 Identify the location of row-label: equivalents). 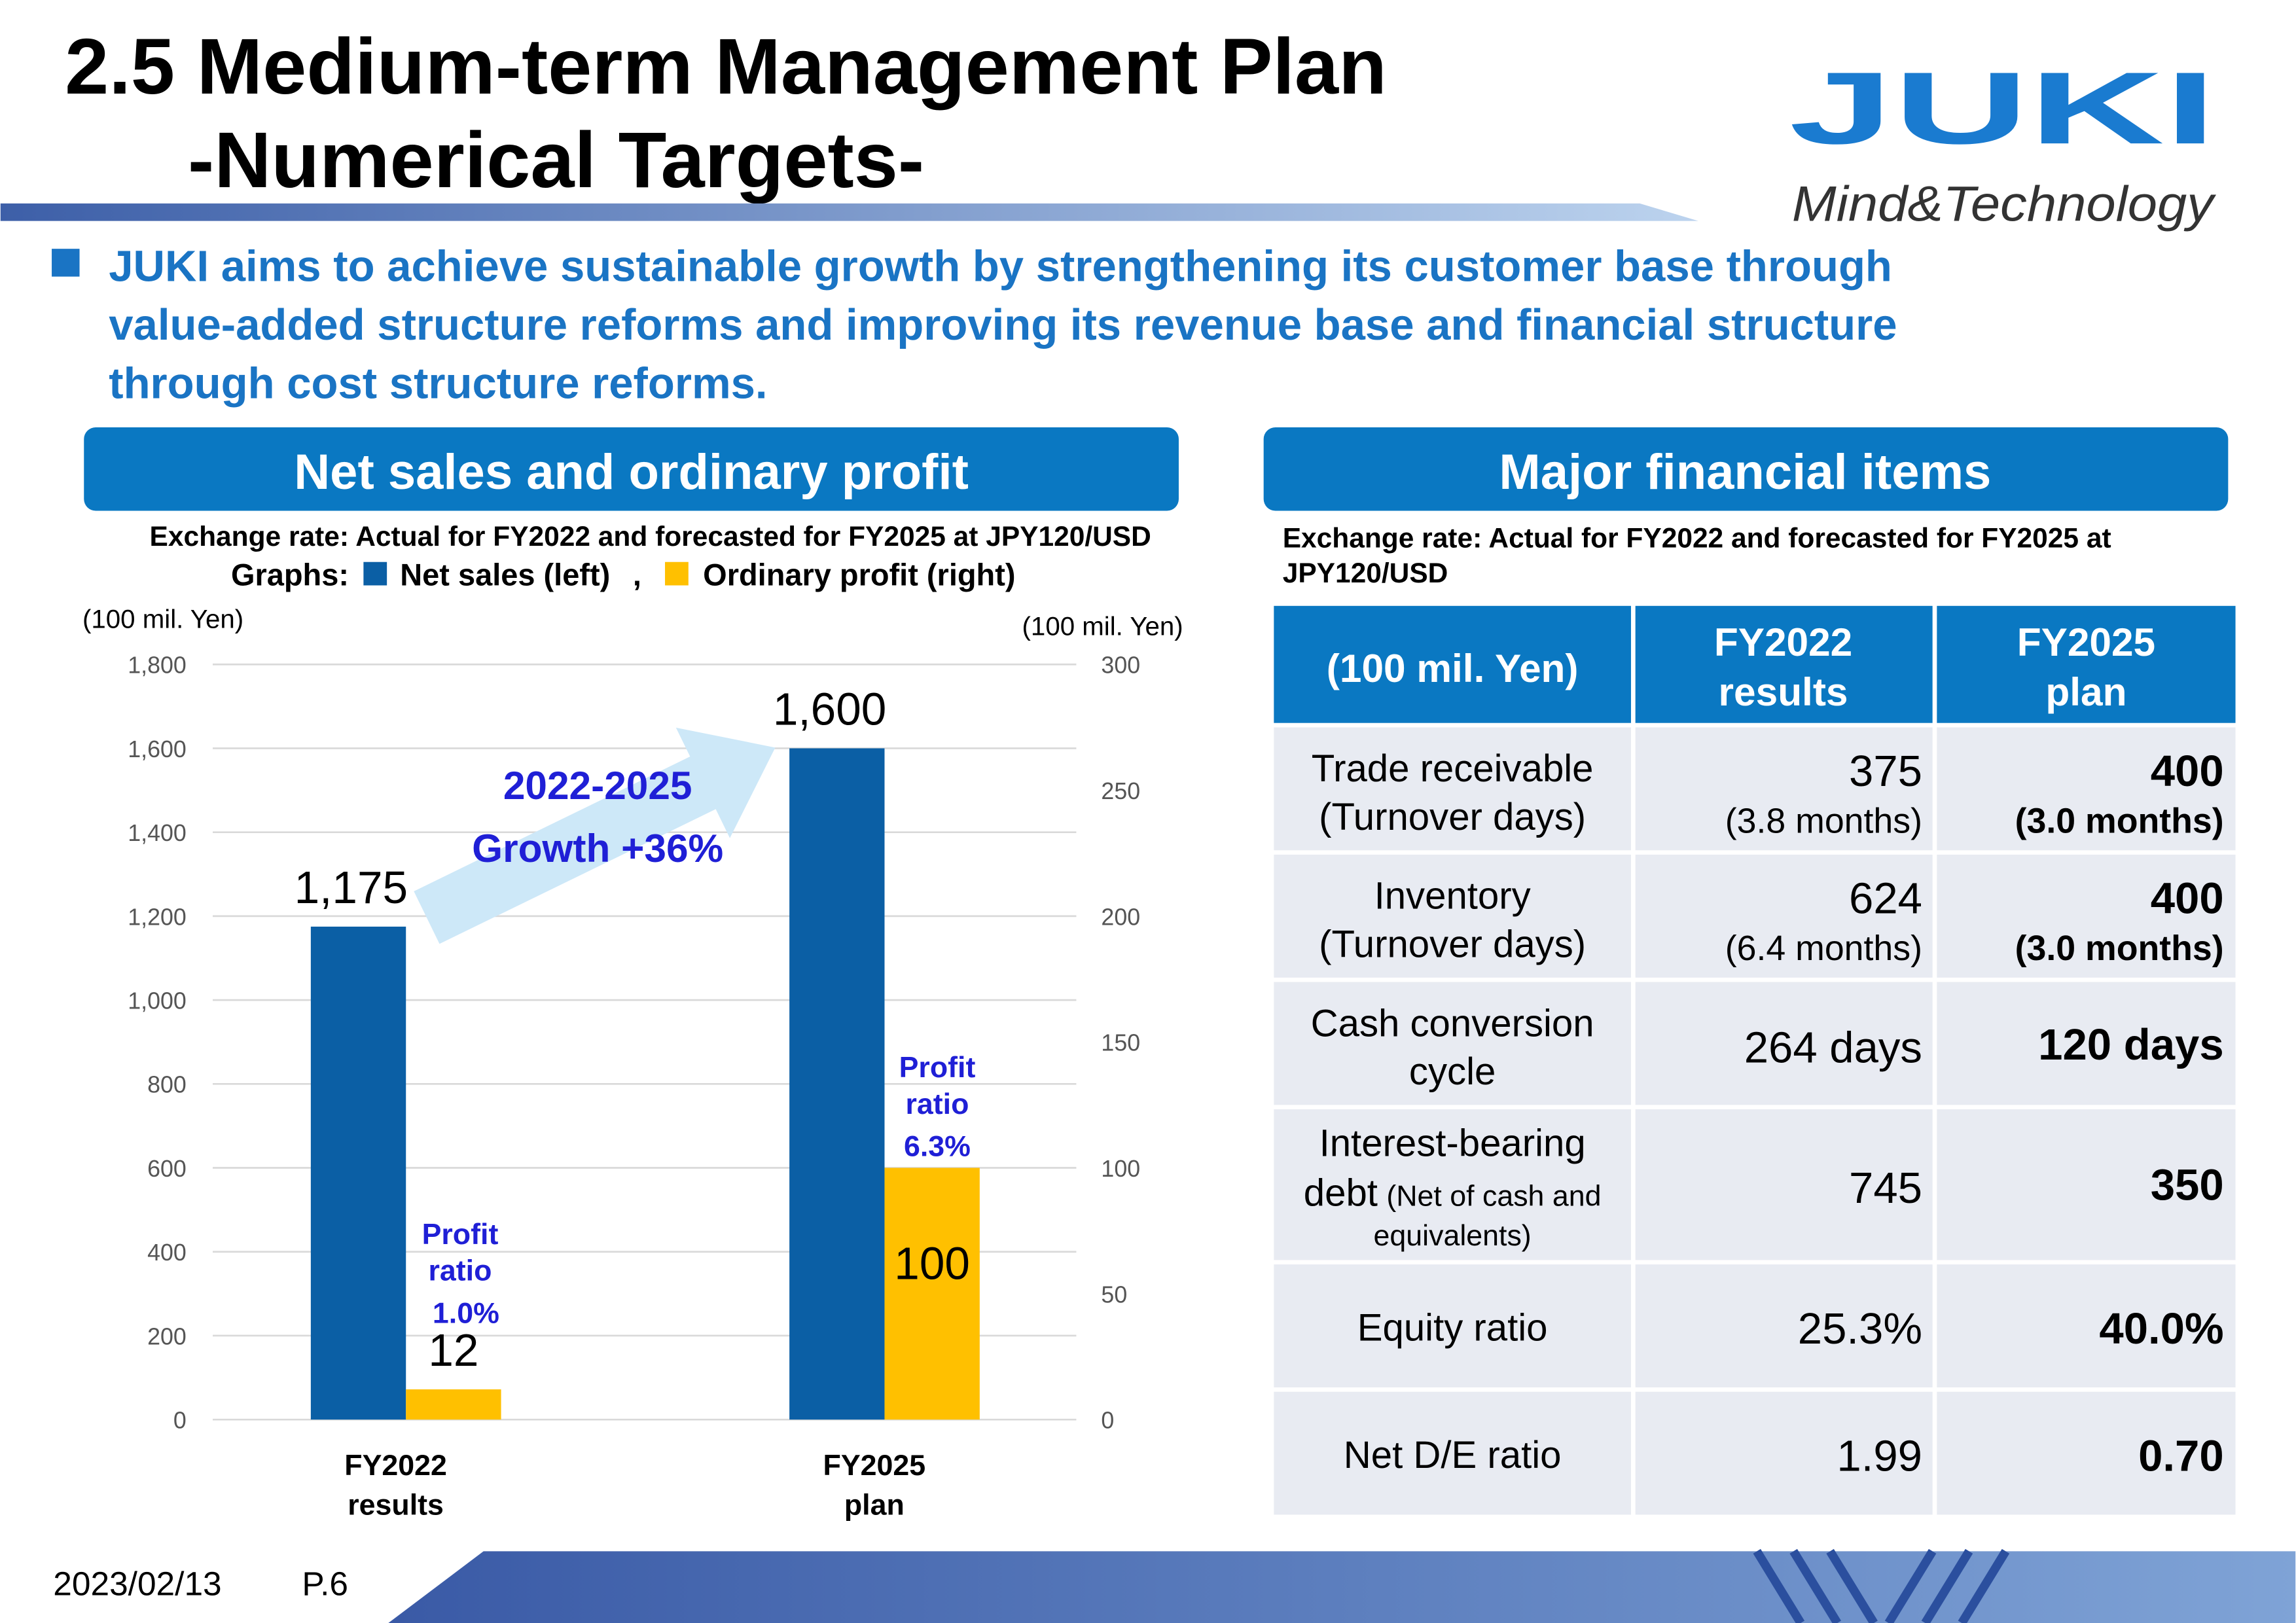
(1453, 1236).